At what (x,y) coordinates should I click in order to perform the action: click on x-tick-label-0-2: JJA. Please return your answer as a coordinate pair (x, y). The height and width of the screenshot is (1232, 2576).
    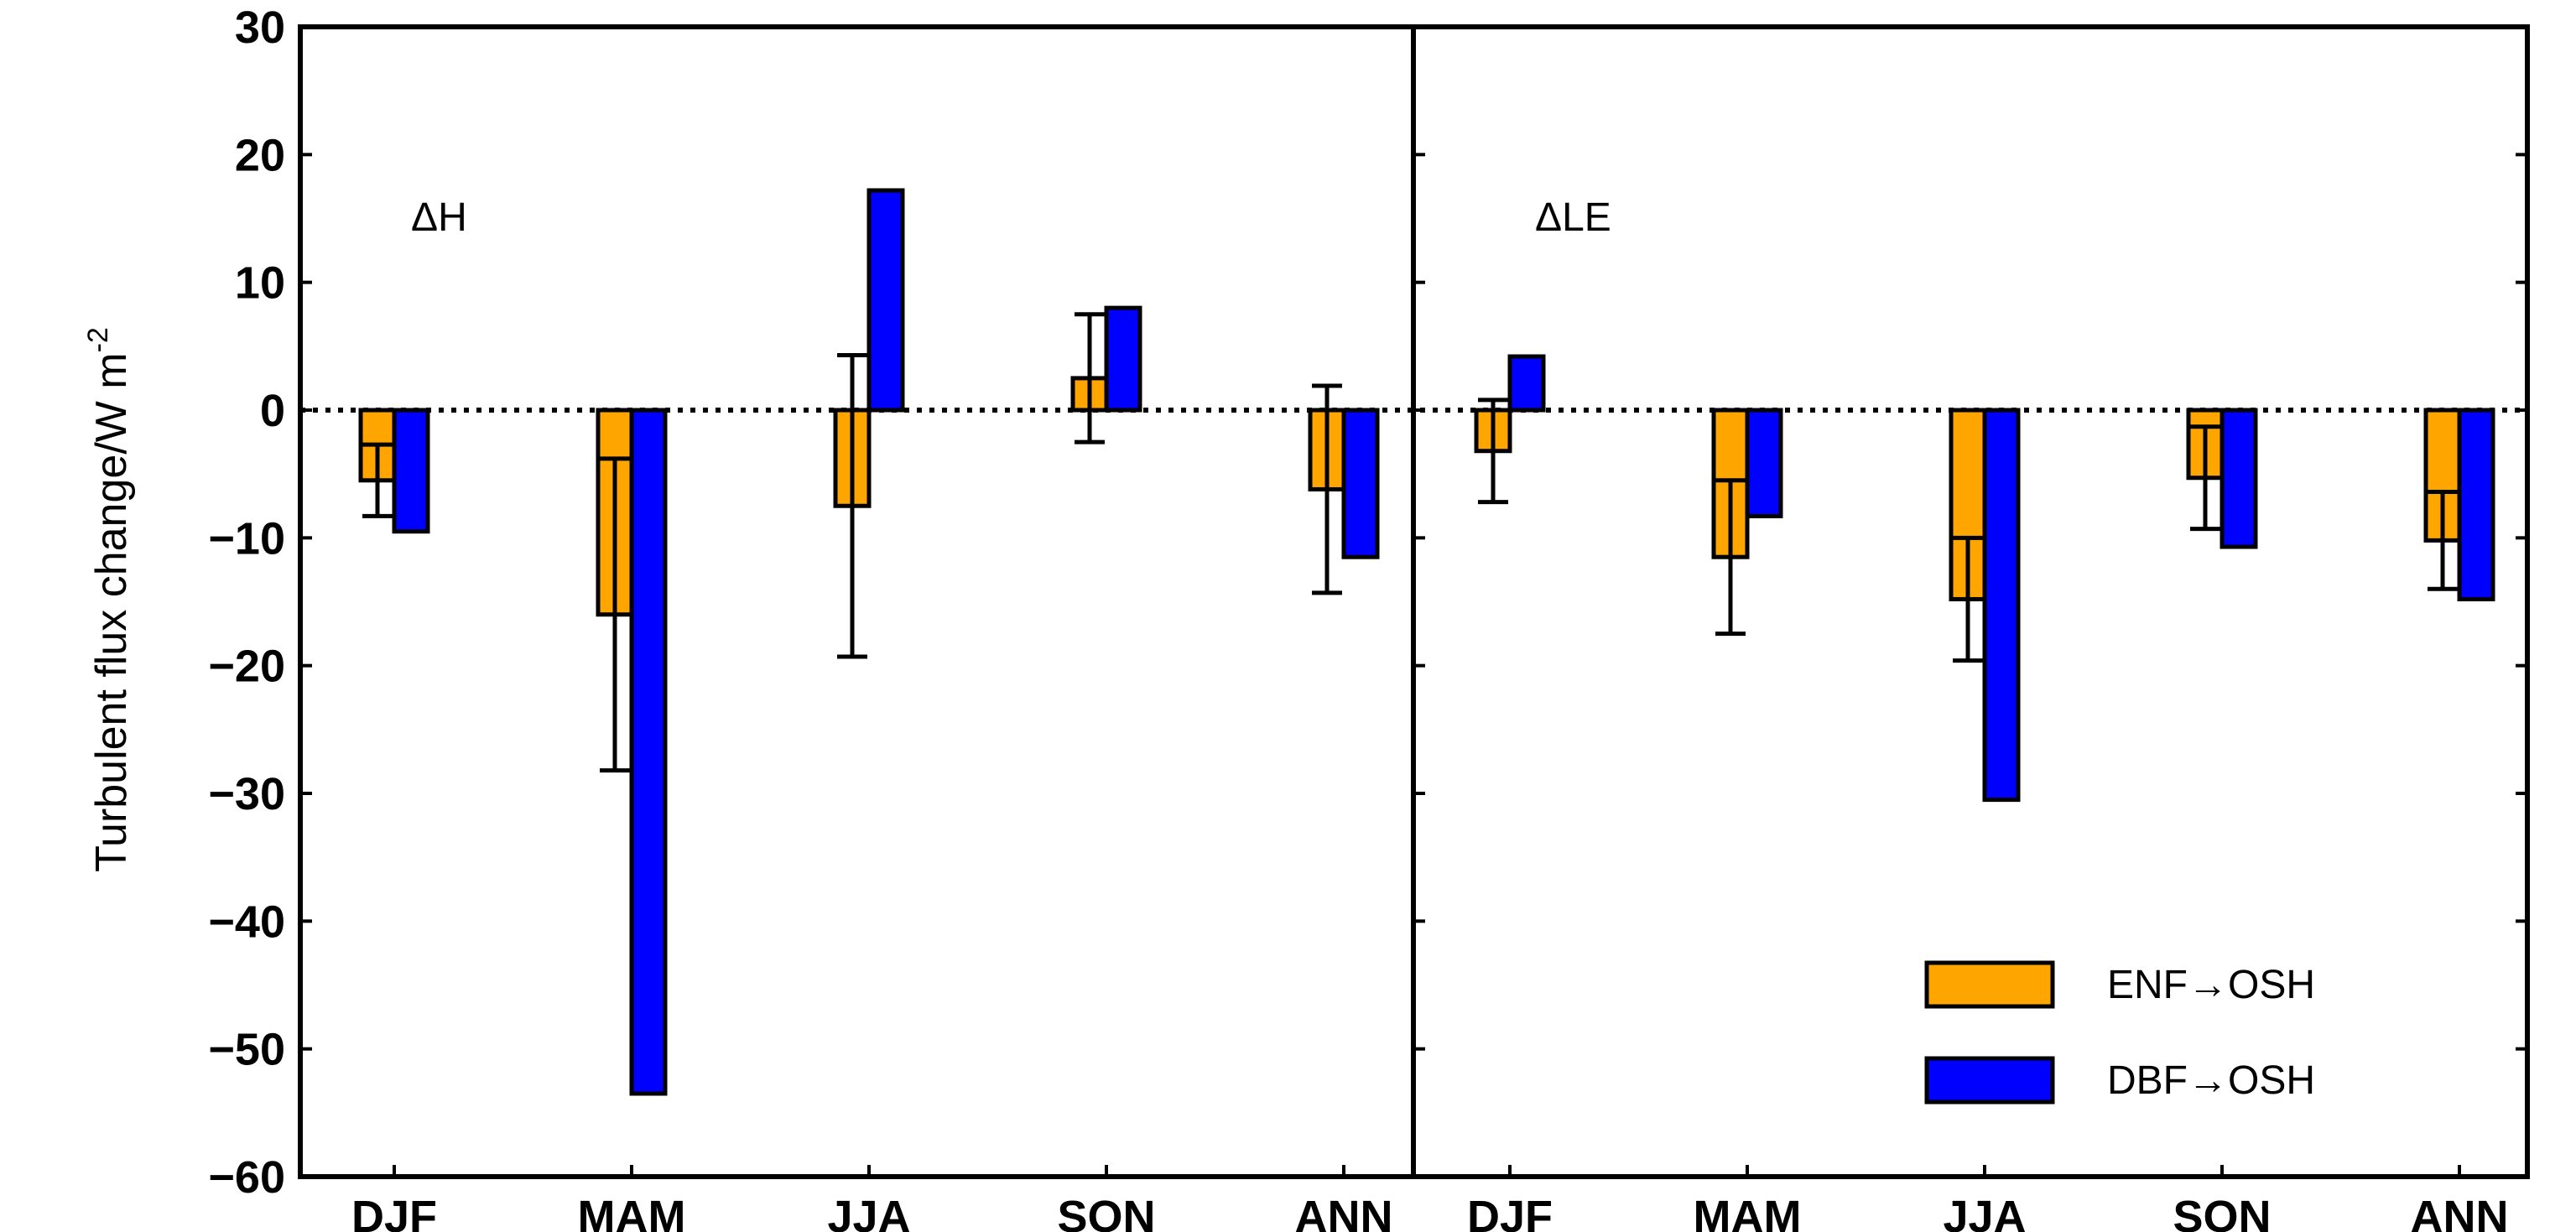
    Looking at the image, I should click on (868, 1212).